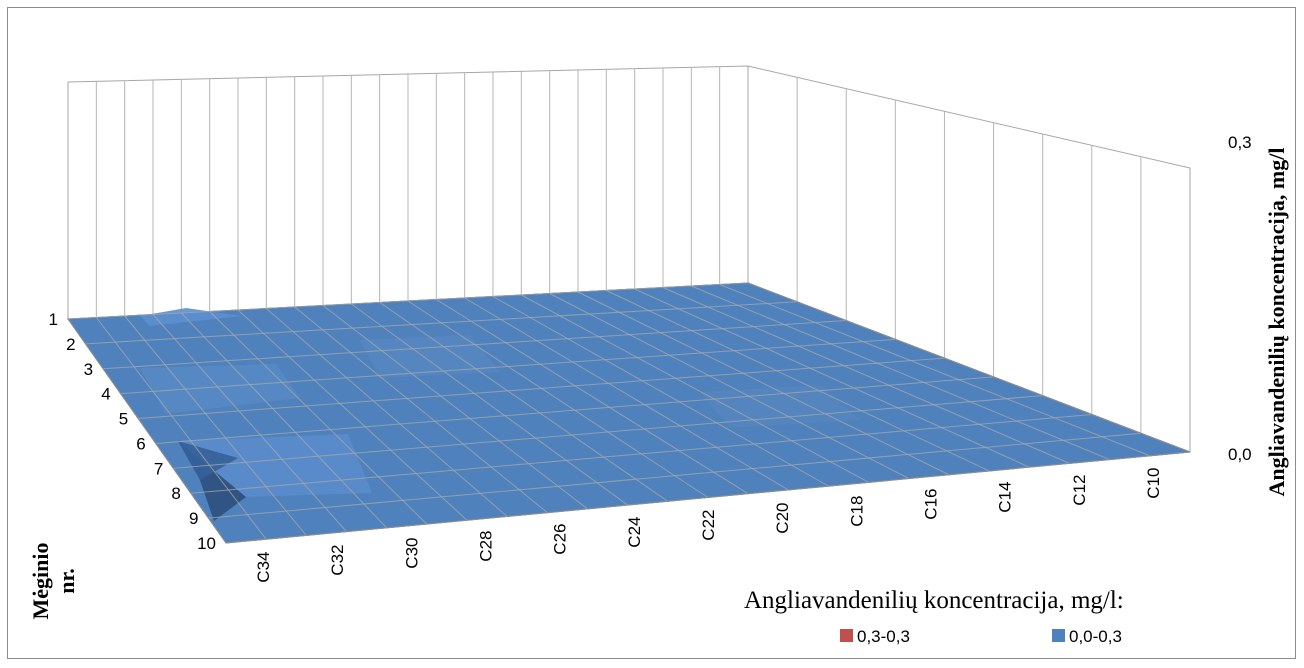 The height and width of the screenshot is (668, 1304). What do you see at coordinates (782, 518) in the screenshot?
I see `carbon-tick-label: C20` at bounding box center [782, 518].